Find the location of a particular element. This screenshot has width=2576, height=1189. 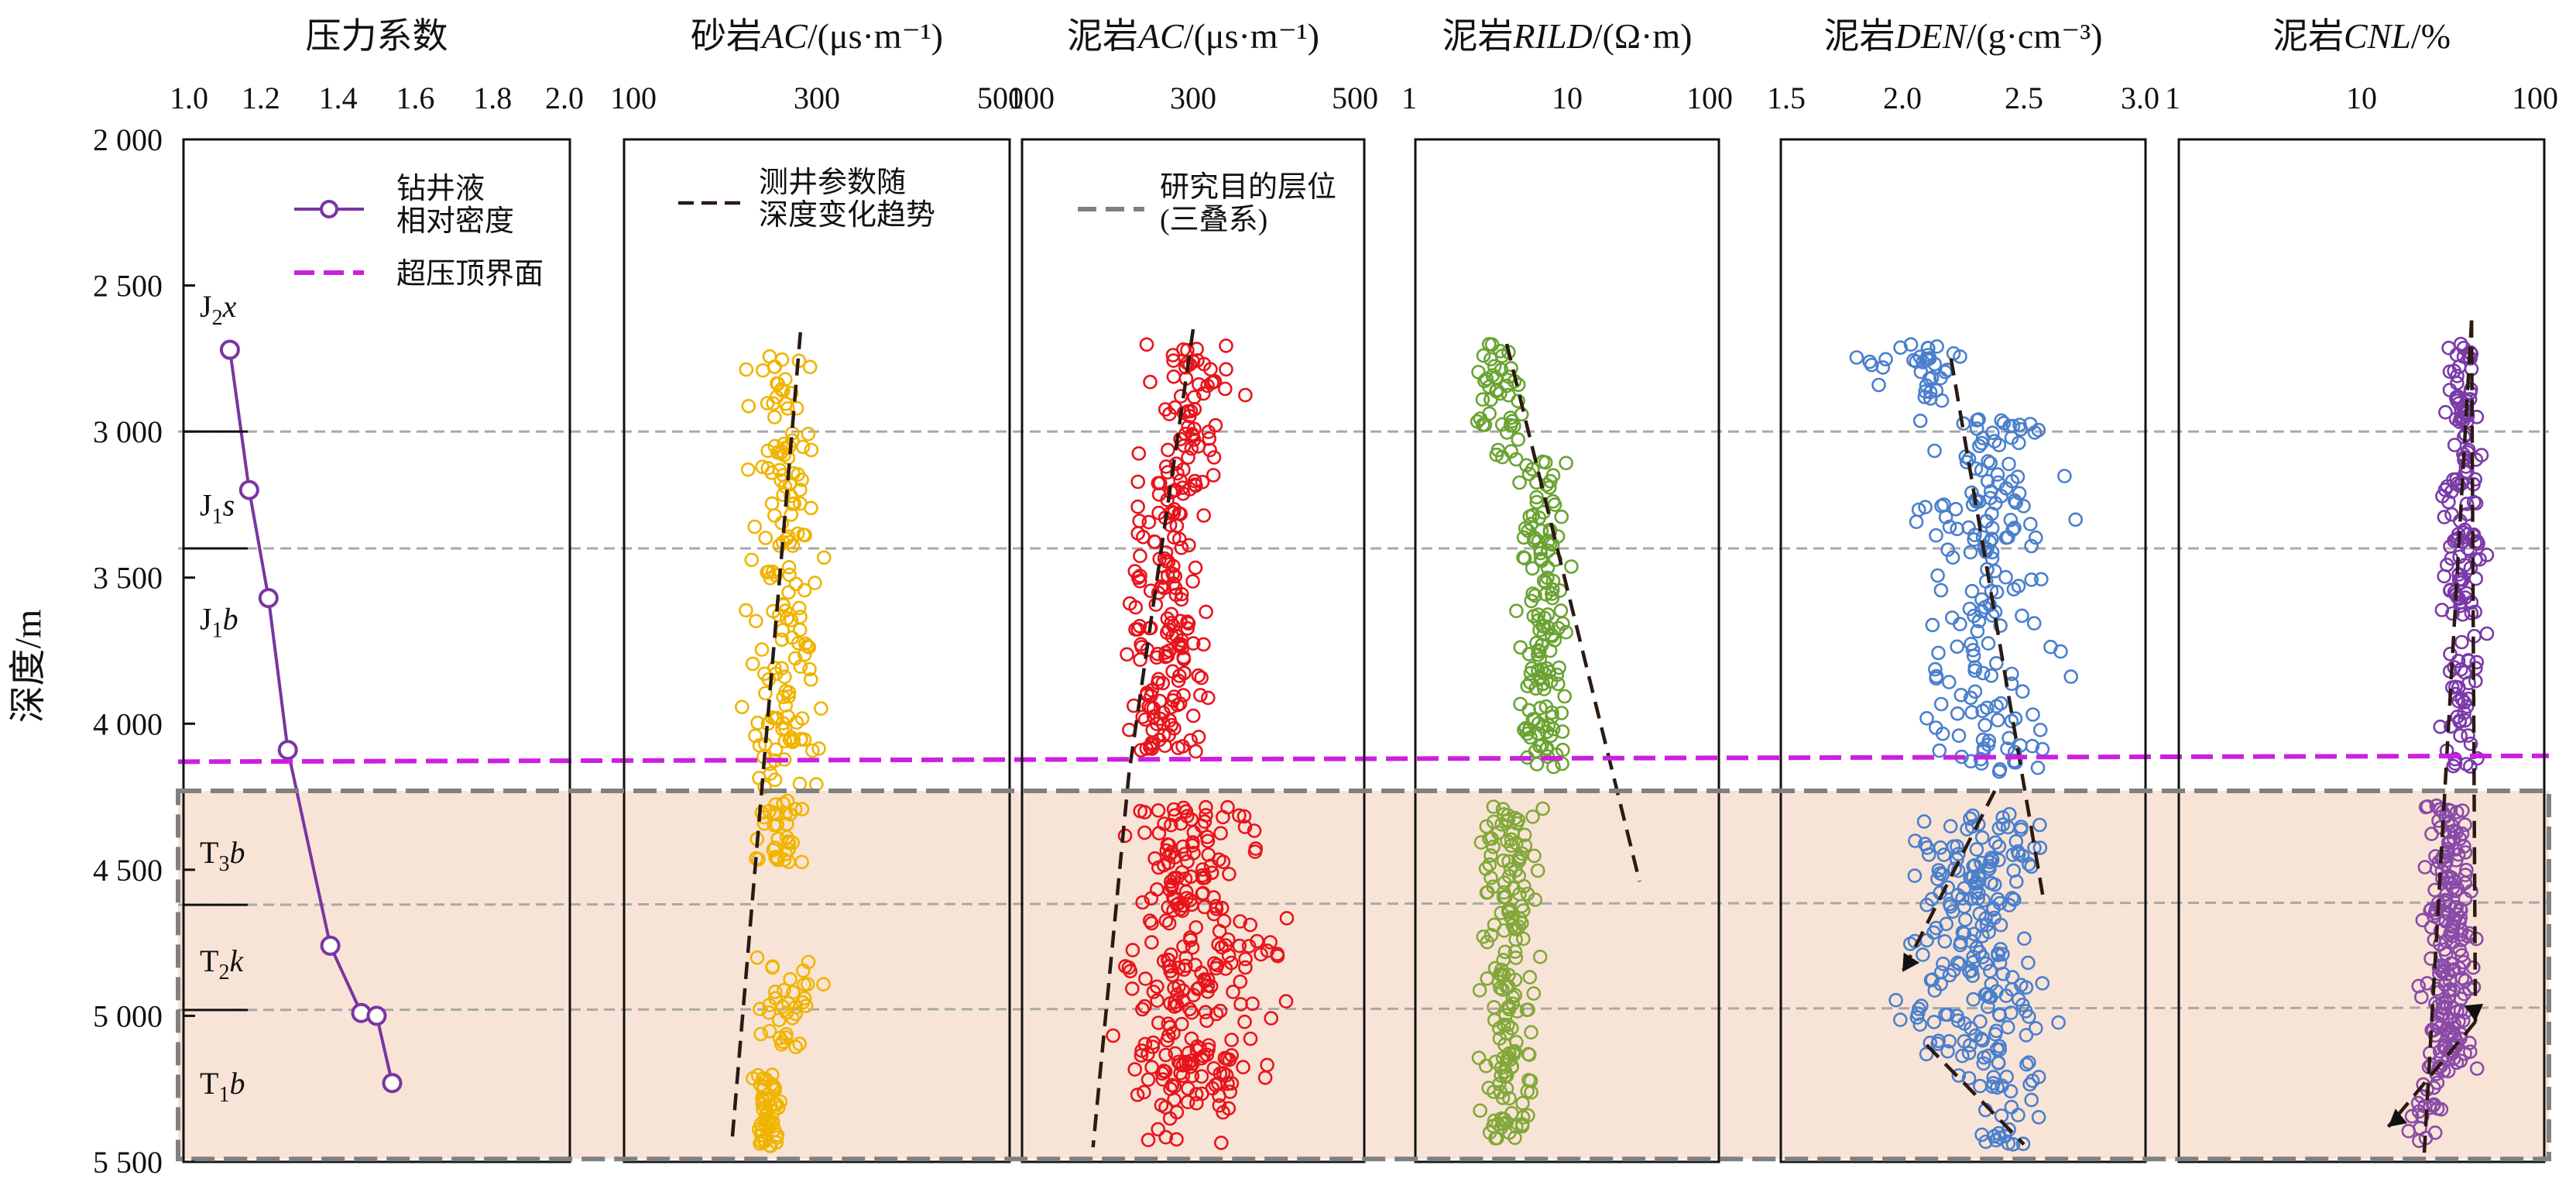

mud-density-marker is located at coordinates (287, 750).